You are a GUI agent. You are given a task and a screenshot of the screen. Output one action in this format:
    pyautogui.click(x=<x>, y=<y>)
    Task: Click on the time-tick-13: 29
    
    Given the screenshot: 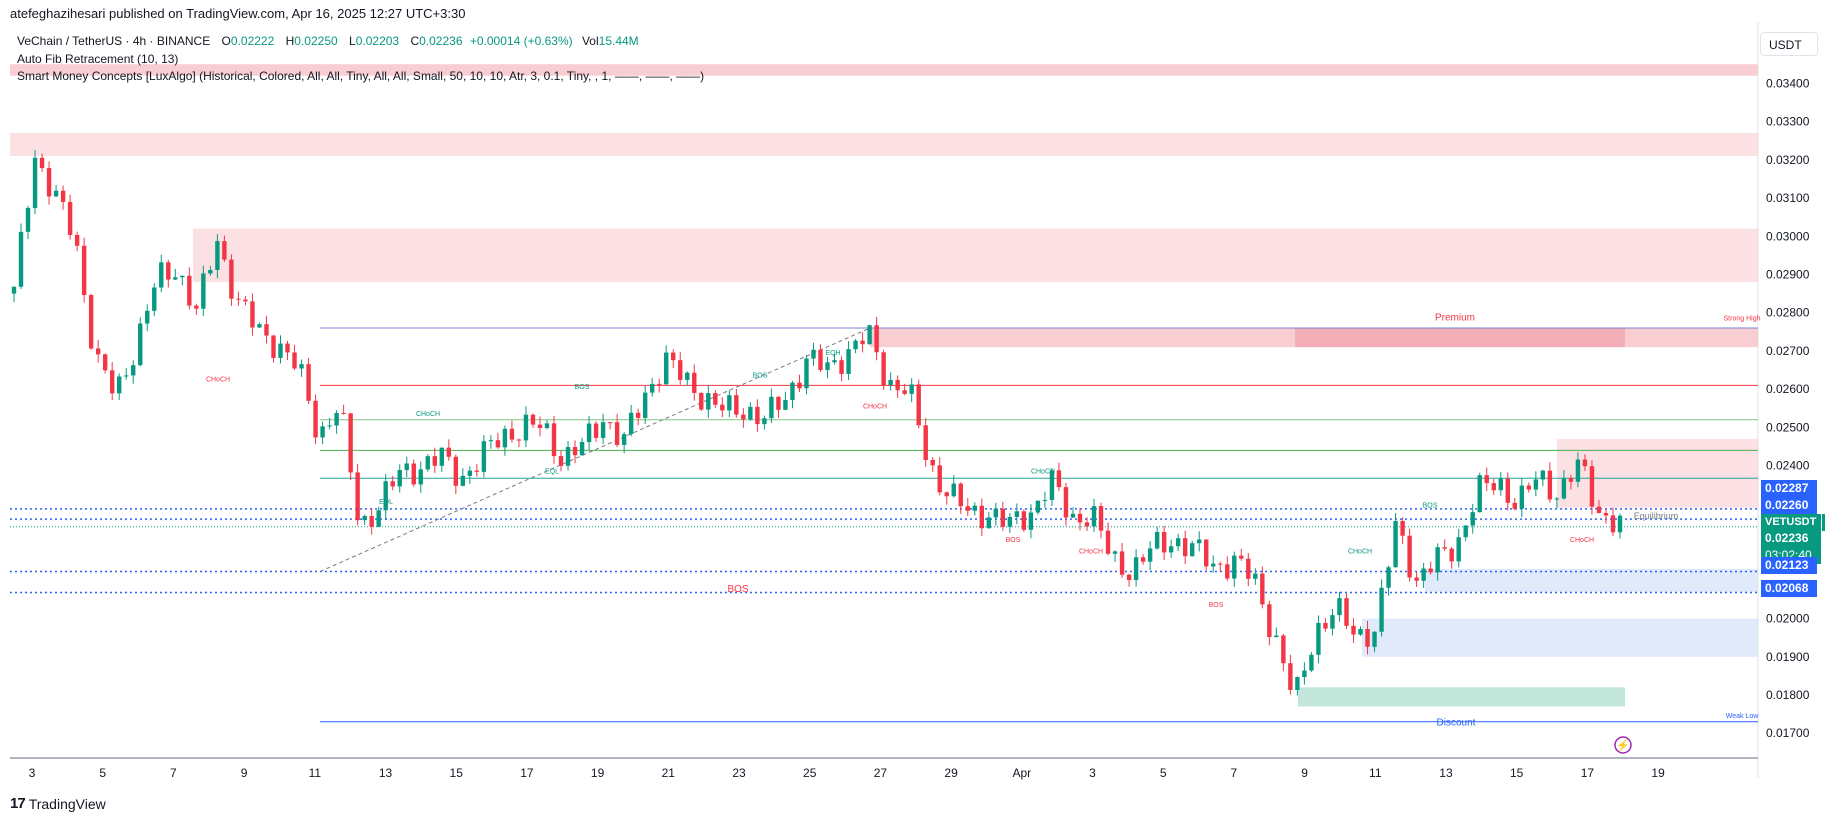 What is the action you would take?
    pyautogui.click(x=951, y=773)
    